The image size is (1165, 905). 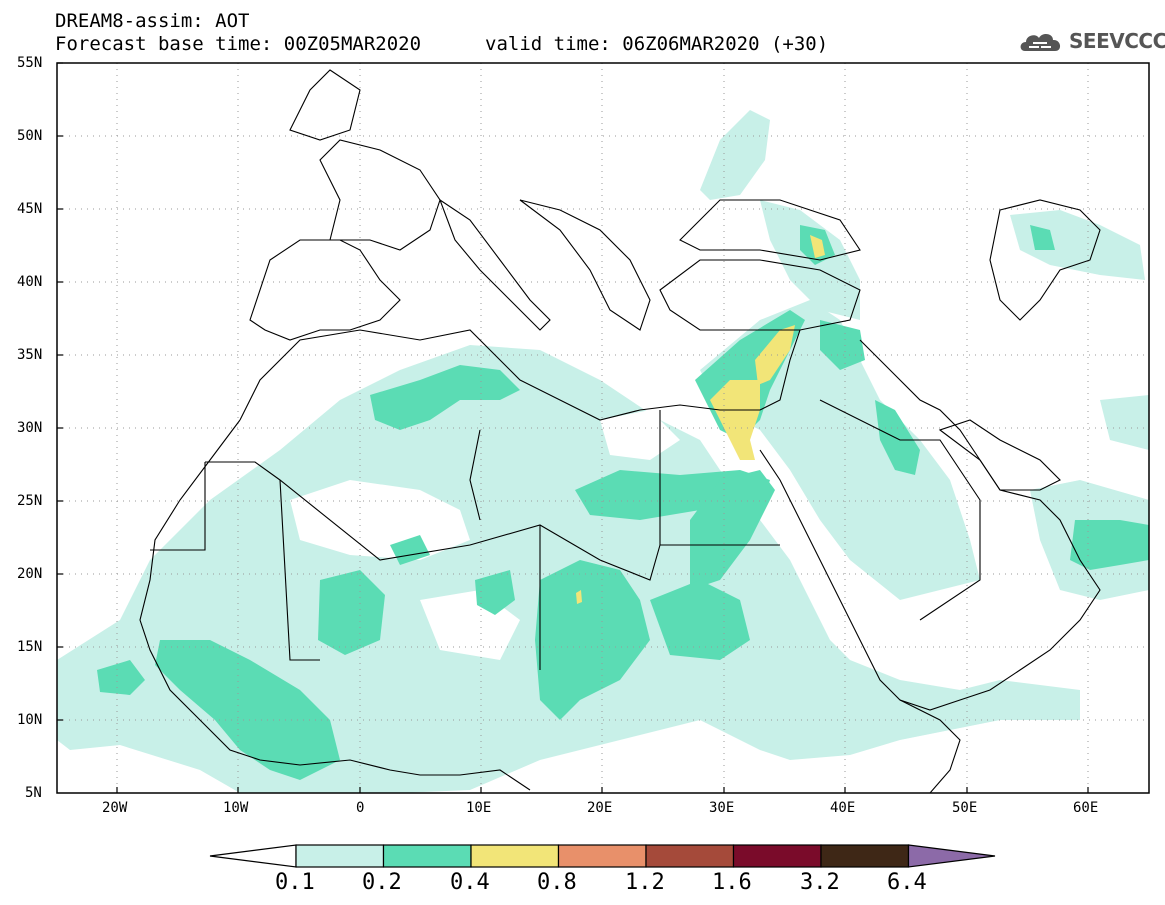 I want to click on lat-label-55n: 55N, so click(x=30, y=63).